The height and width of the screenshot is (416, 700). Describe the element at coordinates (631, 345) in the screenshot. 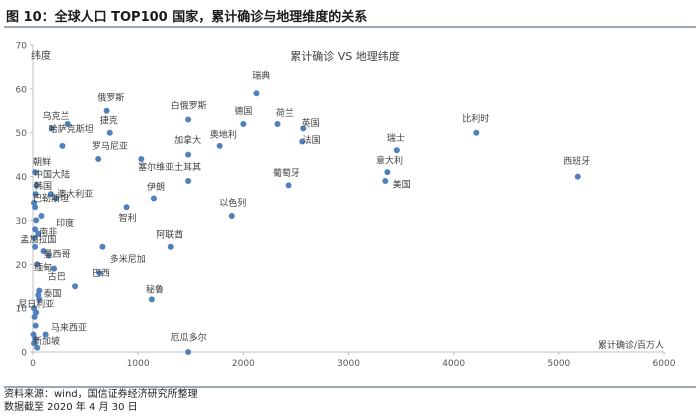

I see `x-axis-label: 累计确诊/百万人` at that location.